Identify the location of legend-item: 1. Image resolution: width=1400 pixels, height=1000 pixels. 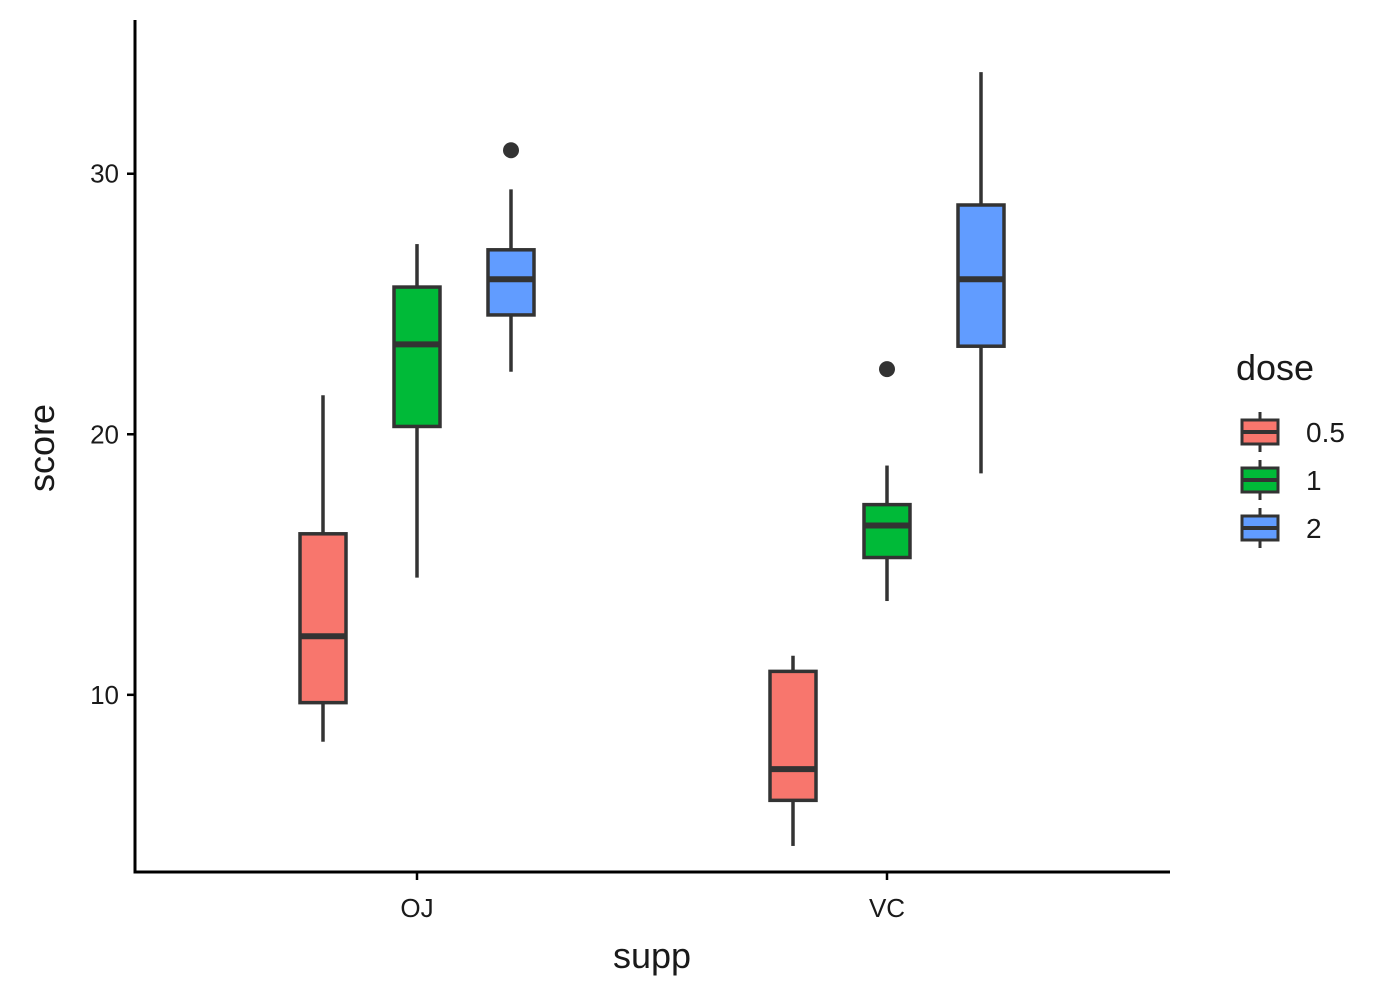
(1281, 480).